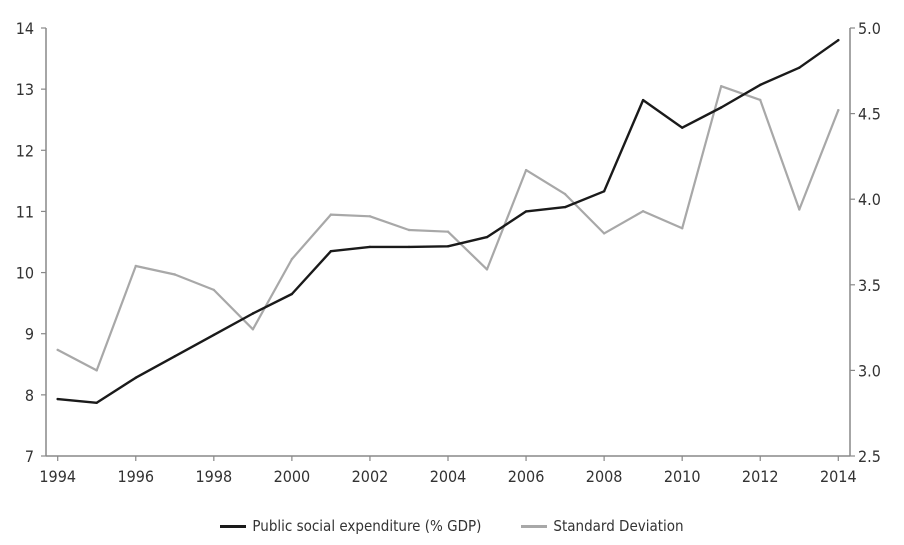  Describe the element at coordinates (57, 476) in the screenshot. I see `x-tick-label: 1994` at that location.